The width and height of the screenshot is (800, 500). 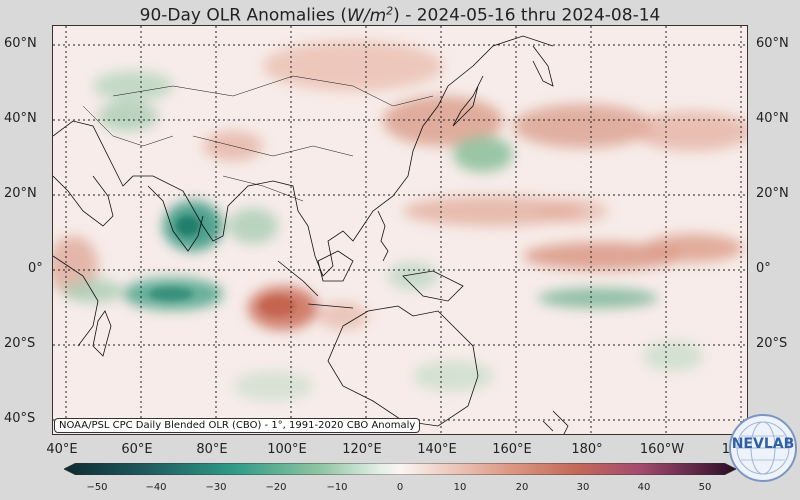 I want to click on colorbar-tick-10: 10, so click(x=460, y=487).